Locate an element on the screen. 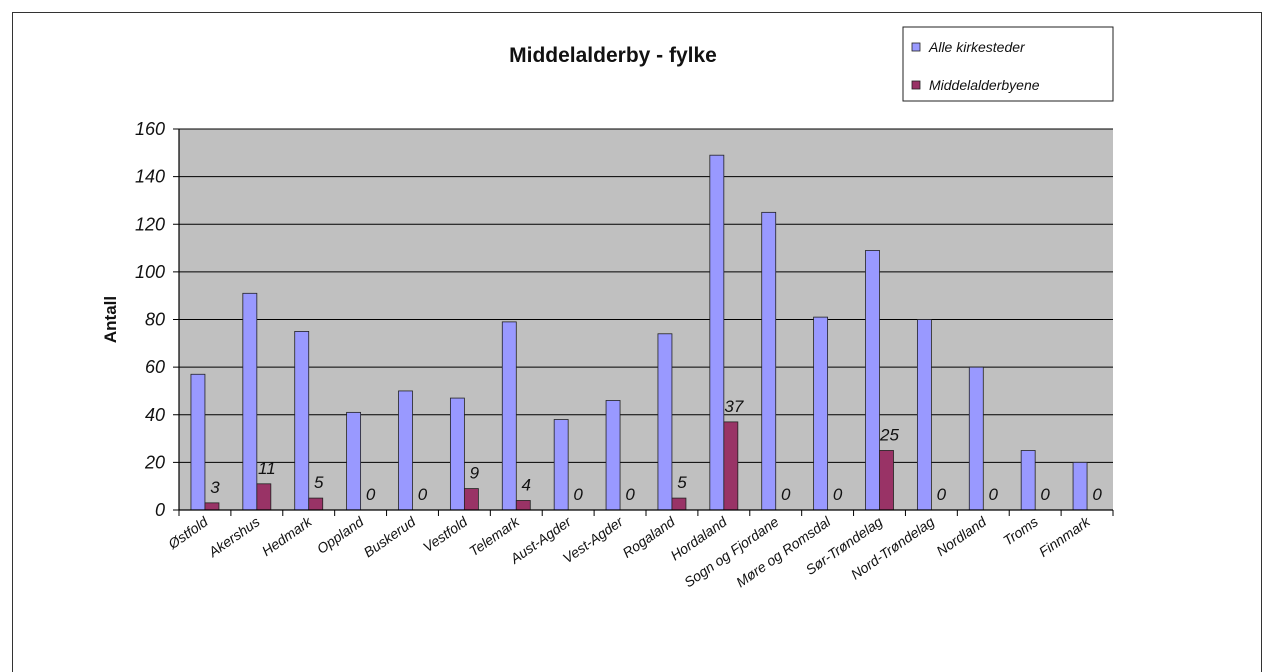 This screenshot has width=1269, height=672. data-label: 3 is located at coordinates (215, 487).